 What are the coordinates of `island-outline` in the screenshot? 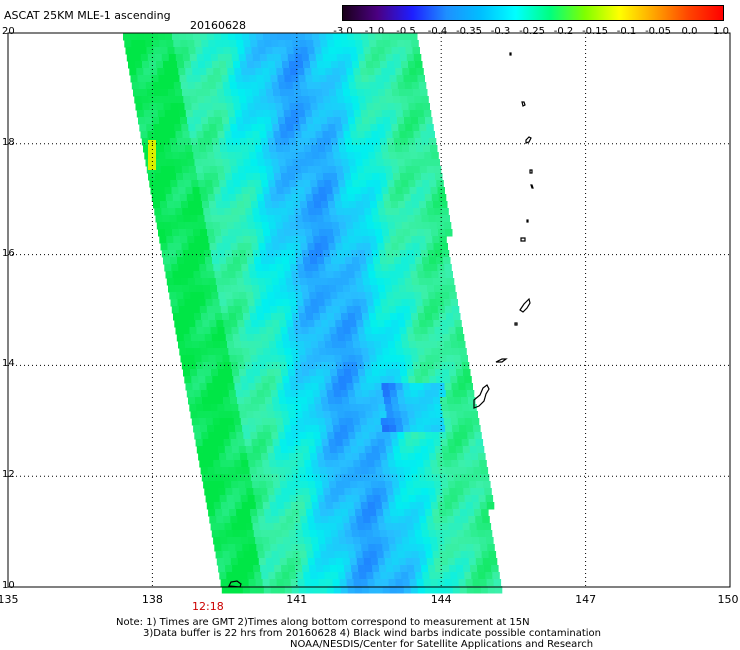 It's located at (532, 186).